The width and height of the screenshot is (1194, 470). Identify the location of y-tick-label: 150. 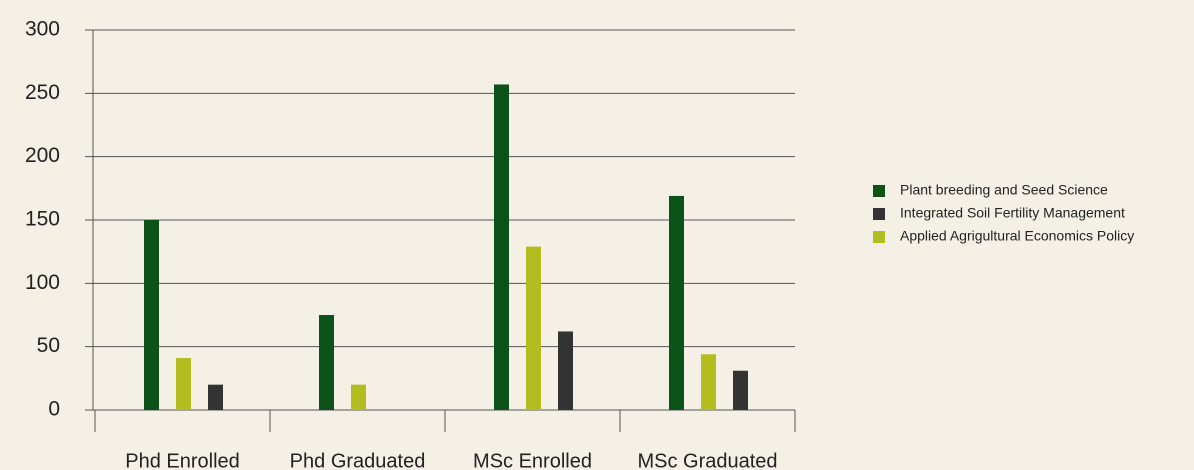
(42, 219).